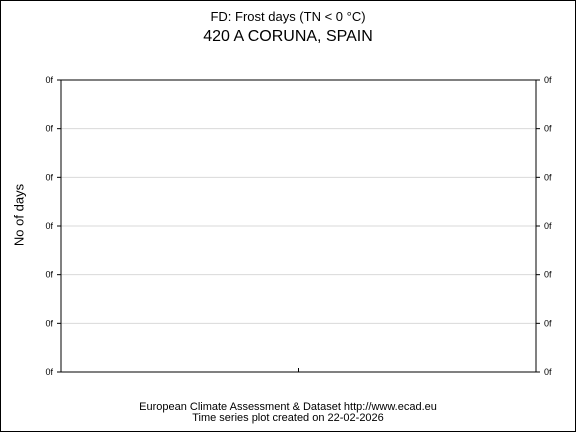 The width and height of the screenshot is (576, 432). I want to click on chart-subtitle: 420 A CORUNA, SPAIN, so click(288, 36).